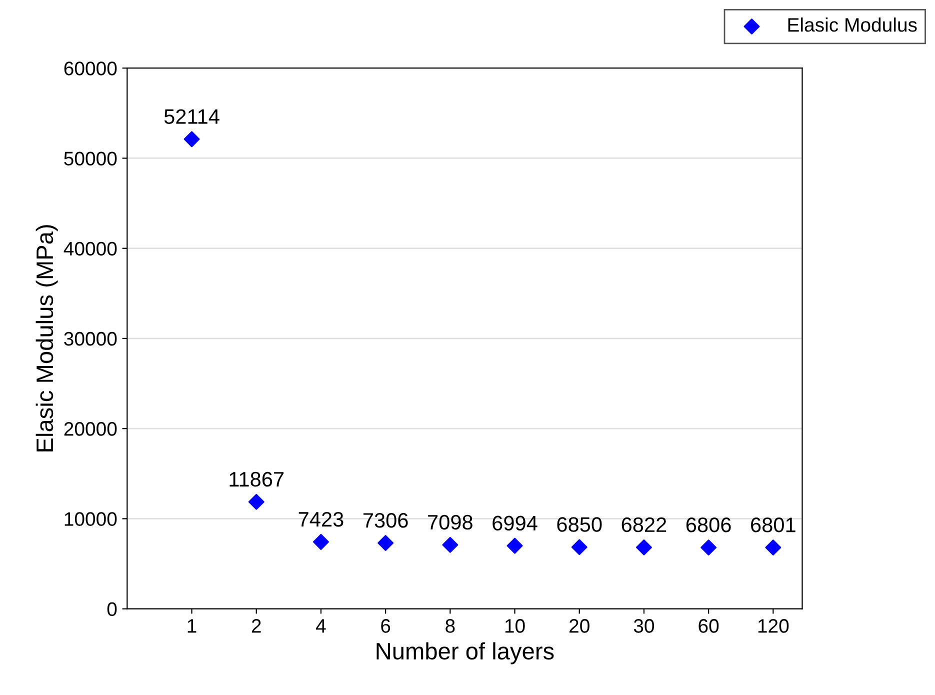 Image resolution: width=935 pixels, height=695 pixels. I want to click on x-tick-label: 20, so click(580, 626).